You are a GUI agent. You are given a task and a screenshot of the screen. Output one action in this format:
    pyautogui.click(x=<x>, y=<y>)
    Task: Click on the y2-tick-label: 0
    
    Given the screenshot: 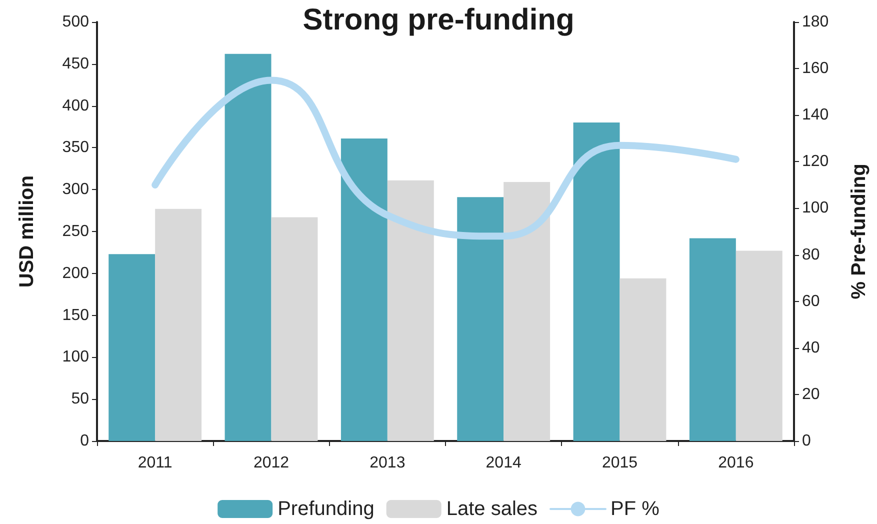 What is the action you would take?
    pyautogui.click(x=806, y=441)
    